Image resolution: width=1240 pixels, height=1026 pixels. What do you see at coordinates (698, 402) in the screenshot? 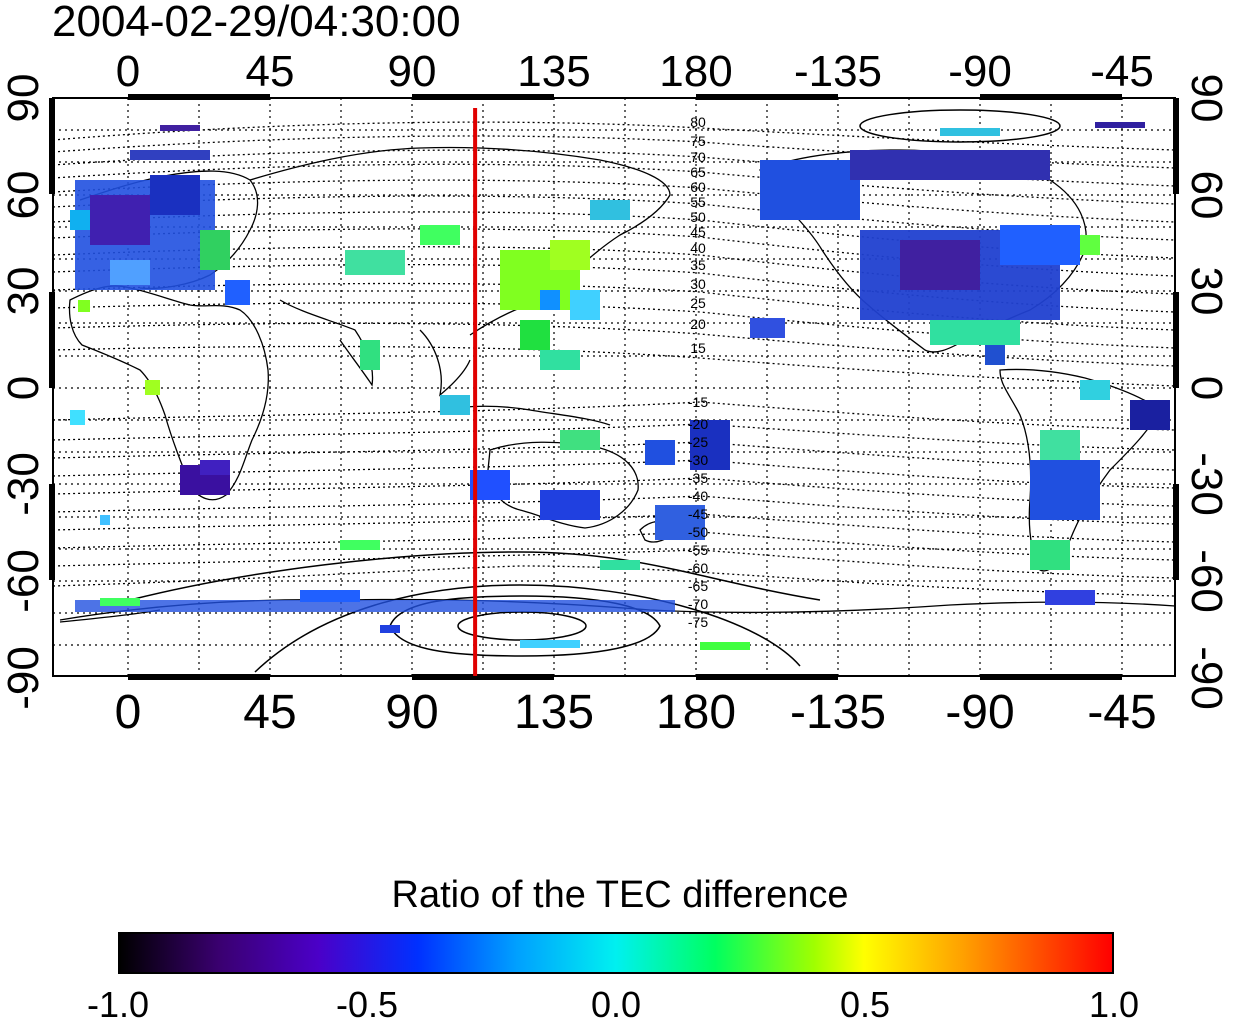
I see `contour-label: -15` at bounding box center [698, 402].